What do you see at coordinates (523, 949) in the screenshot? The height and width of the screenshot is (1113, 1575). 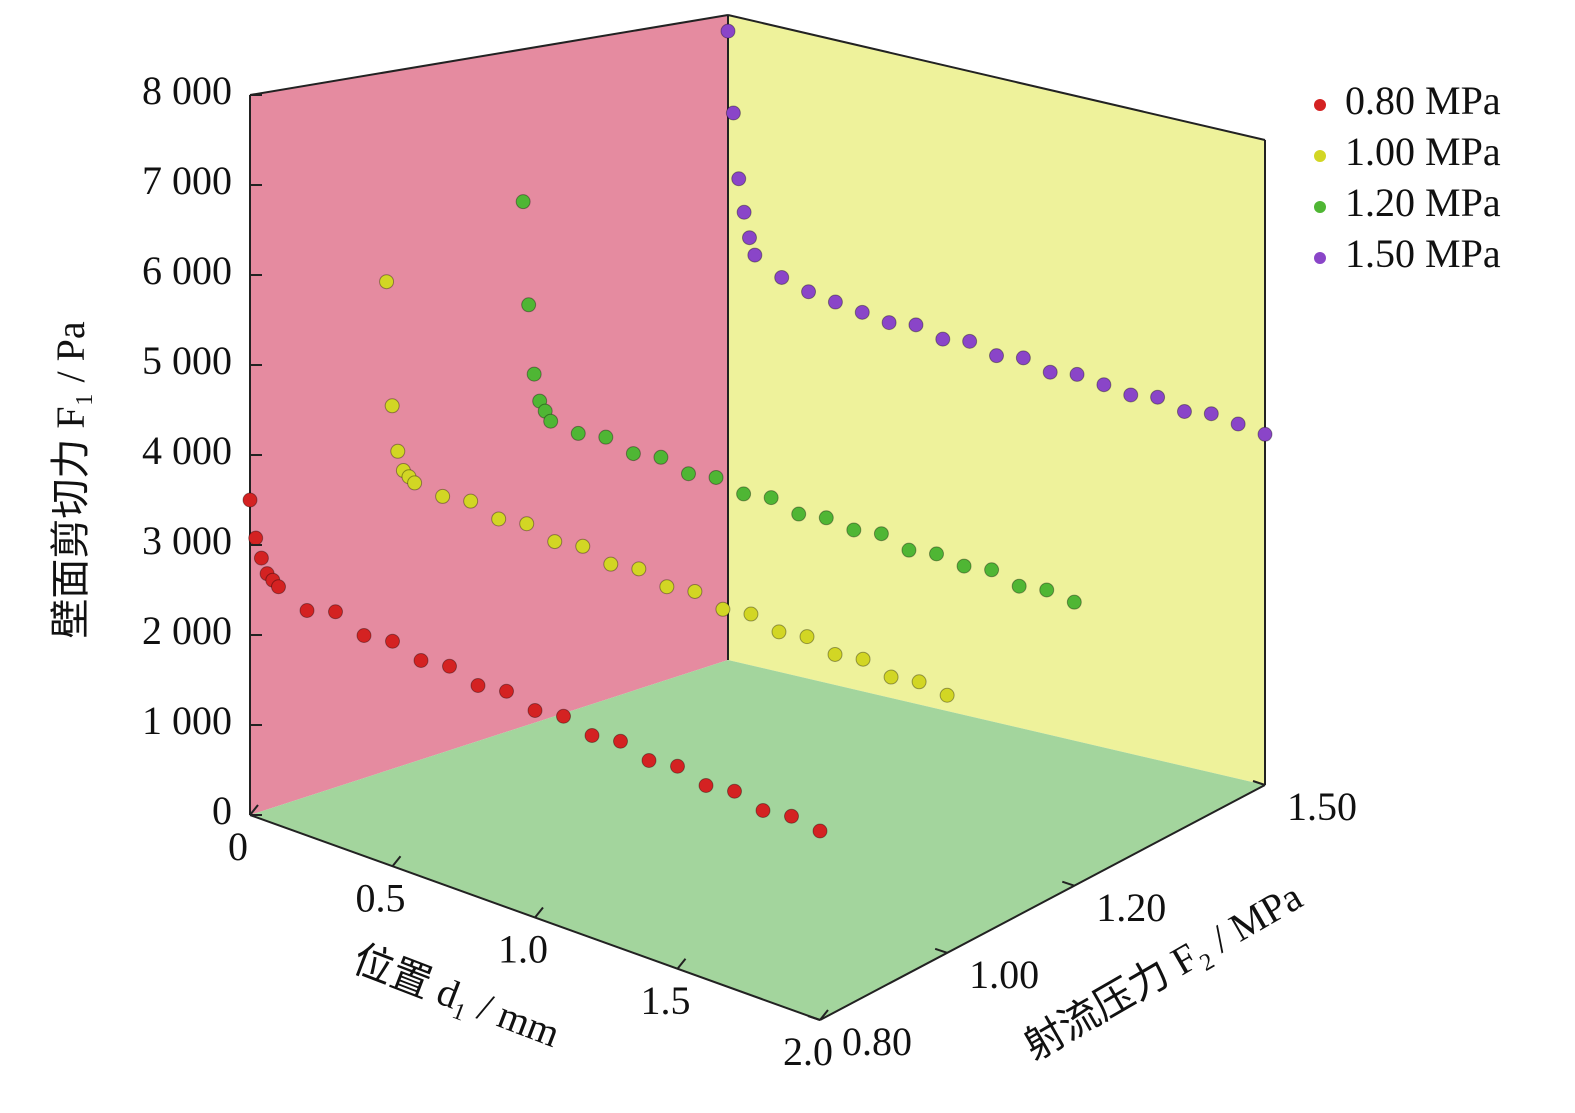 I see `x-tick-label: 1.0` at bounding box center [523, 949].